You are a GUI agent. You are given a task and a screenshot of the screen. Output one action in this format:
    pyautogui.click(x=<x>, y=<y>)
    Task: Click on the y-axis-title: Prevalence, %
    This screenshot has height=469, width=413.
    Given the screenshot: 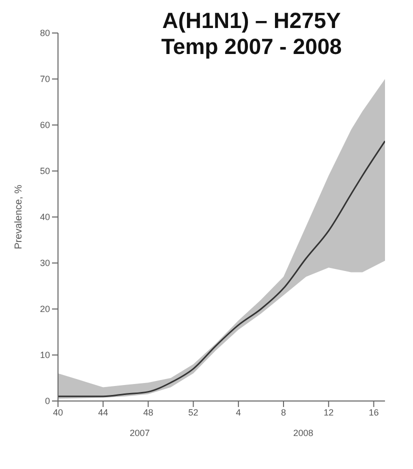 What is the action you would take?
    pyautogui.click(x=19, y=217)
    